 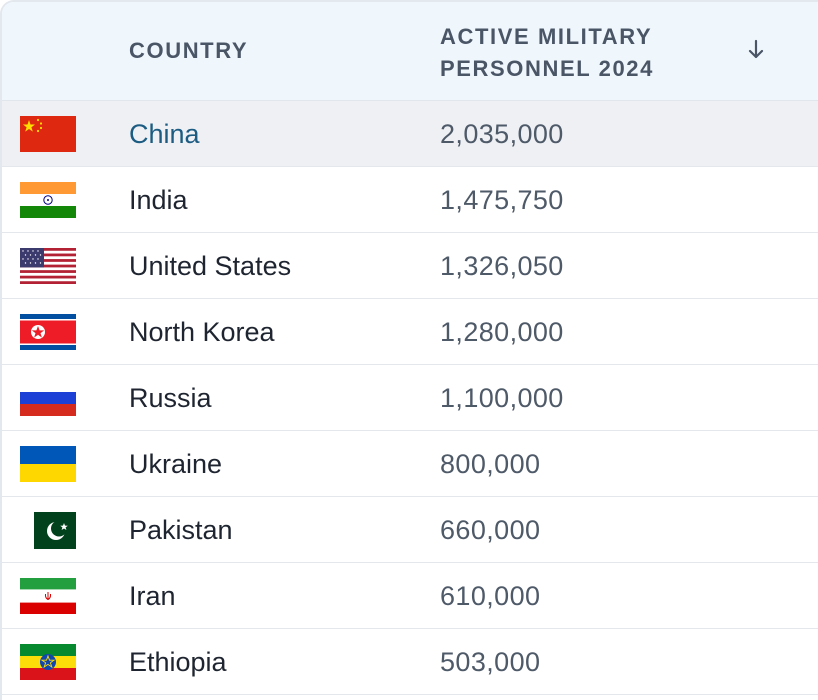 I want to click on united-states-flag-icon, so click(x=48, y=266).